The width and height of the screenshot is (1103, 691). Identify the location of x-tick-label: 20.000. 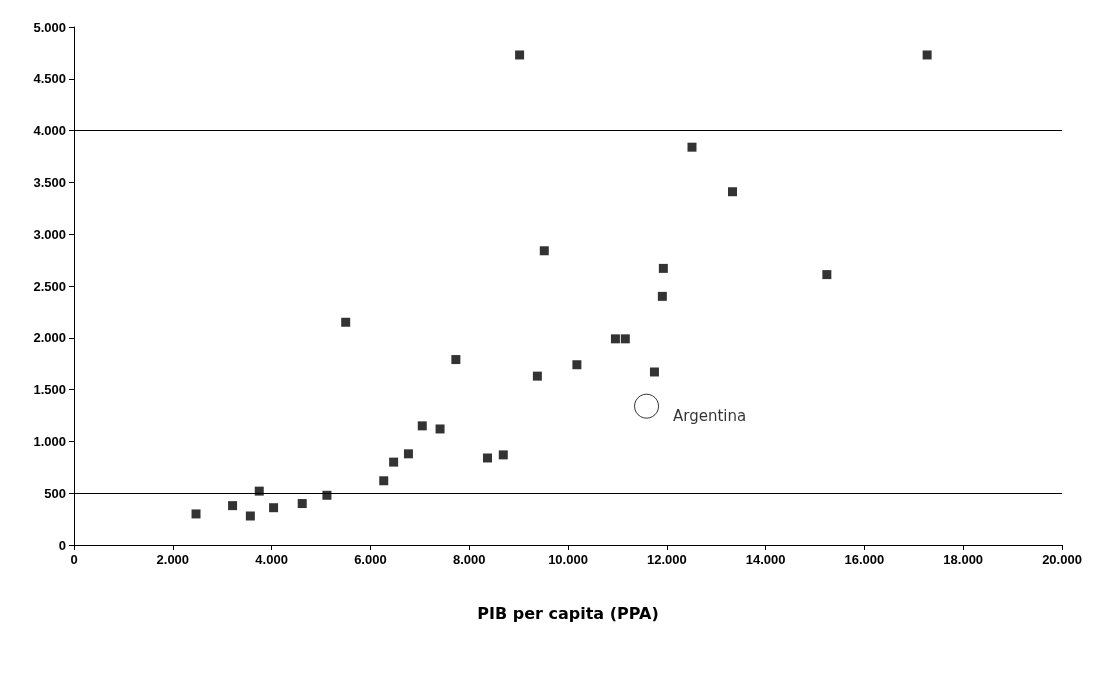
(1062, 559).